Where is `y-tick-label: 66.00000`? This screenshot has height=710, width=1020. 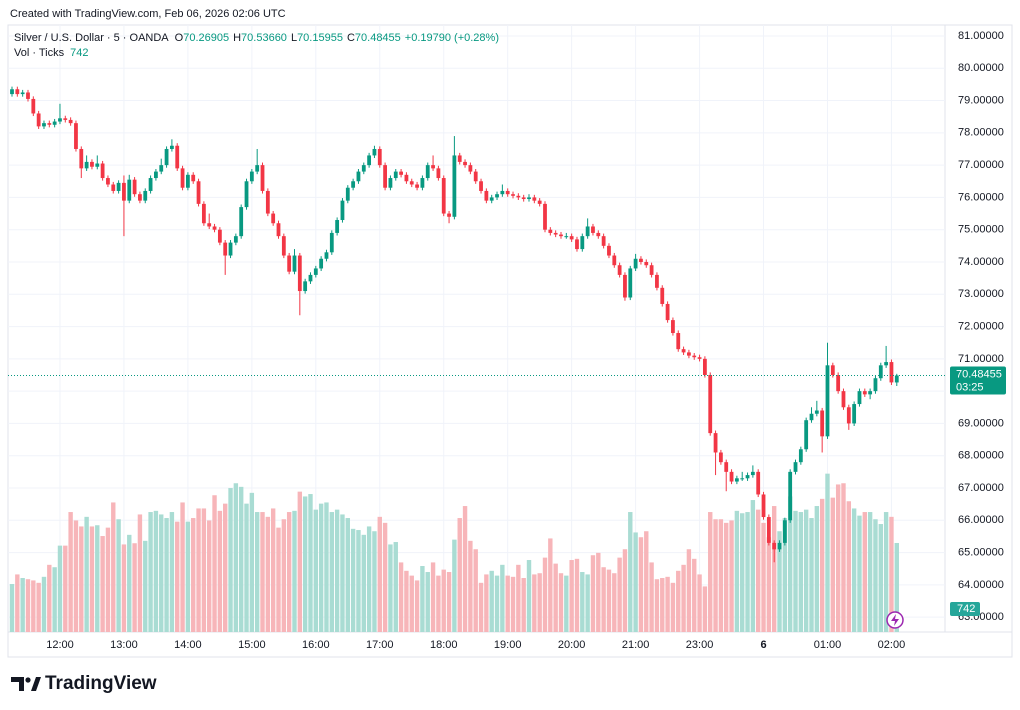
y-tick-label: 66.00000 is located at coordinates (981, 520).